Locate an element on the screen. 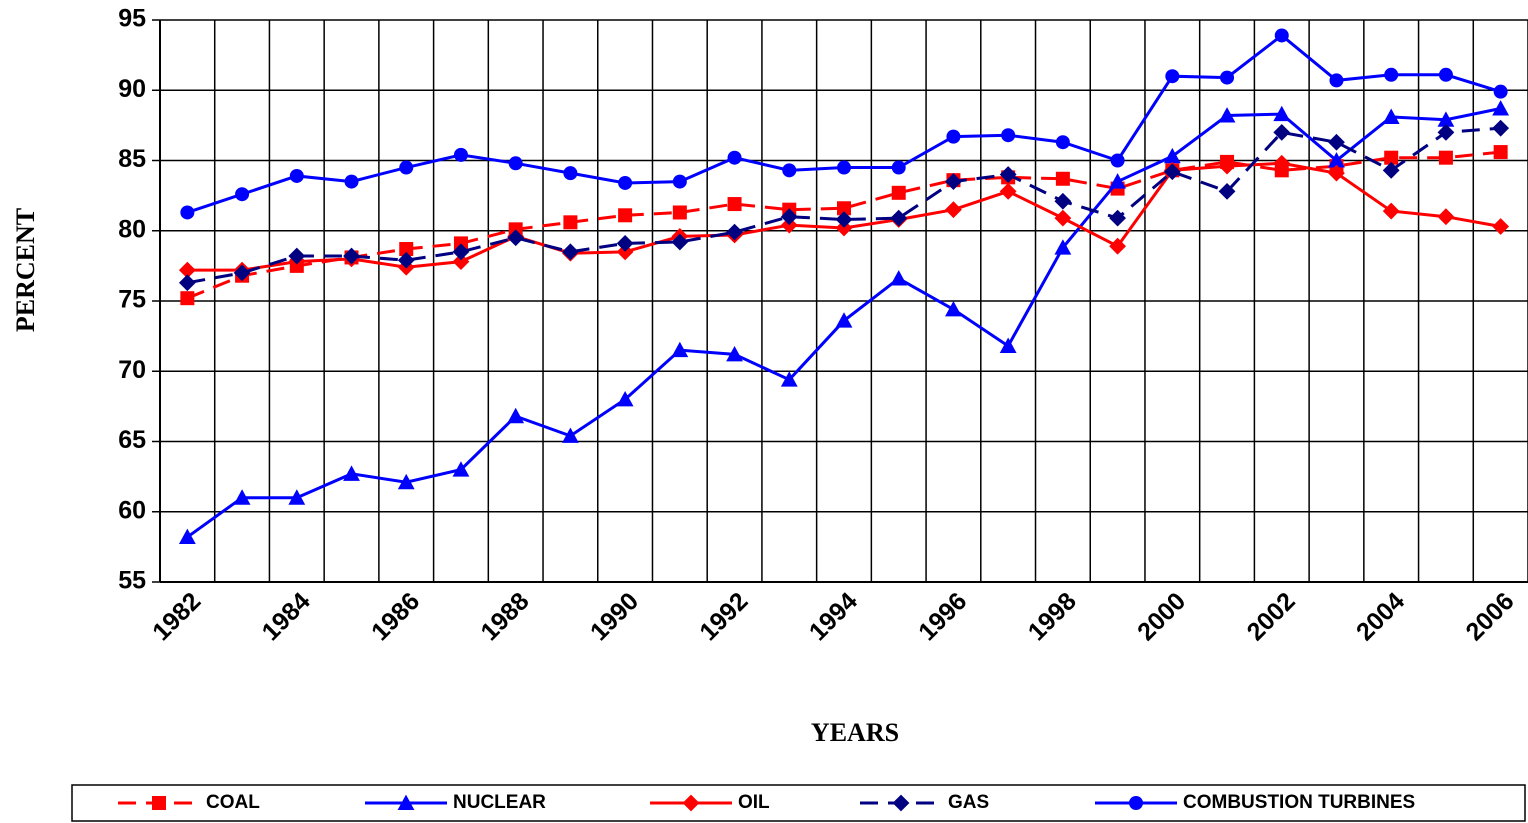 The width and height of the screenshot is (1528, 823). y-tick-label: 70 is located at coordinates (132, 370).